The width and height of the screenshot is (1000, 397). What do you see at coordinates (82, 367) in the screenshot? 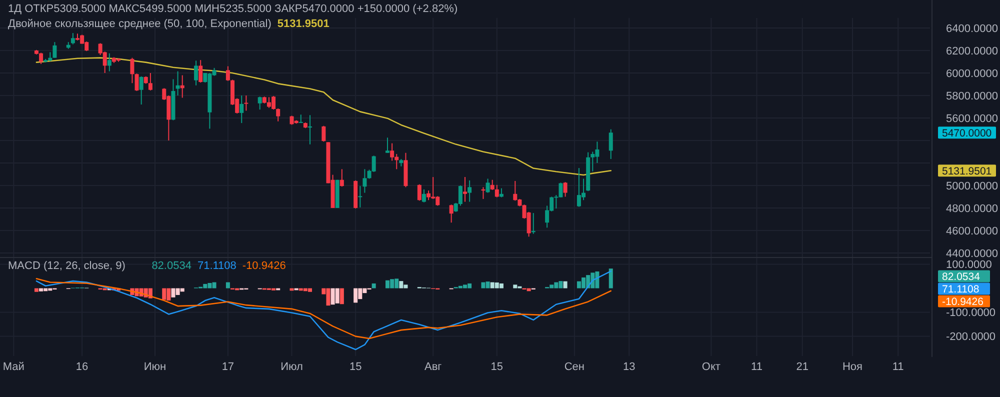
I see `x-tick-label: 16` at bounding box center [82, 367].